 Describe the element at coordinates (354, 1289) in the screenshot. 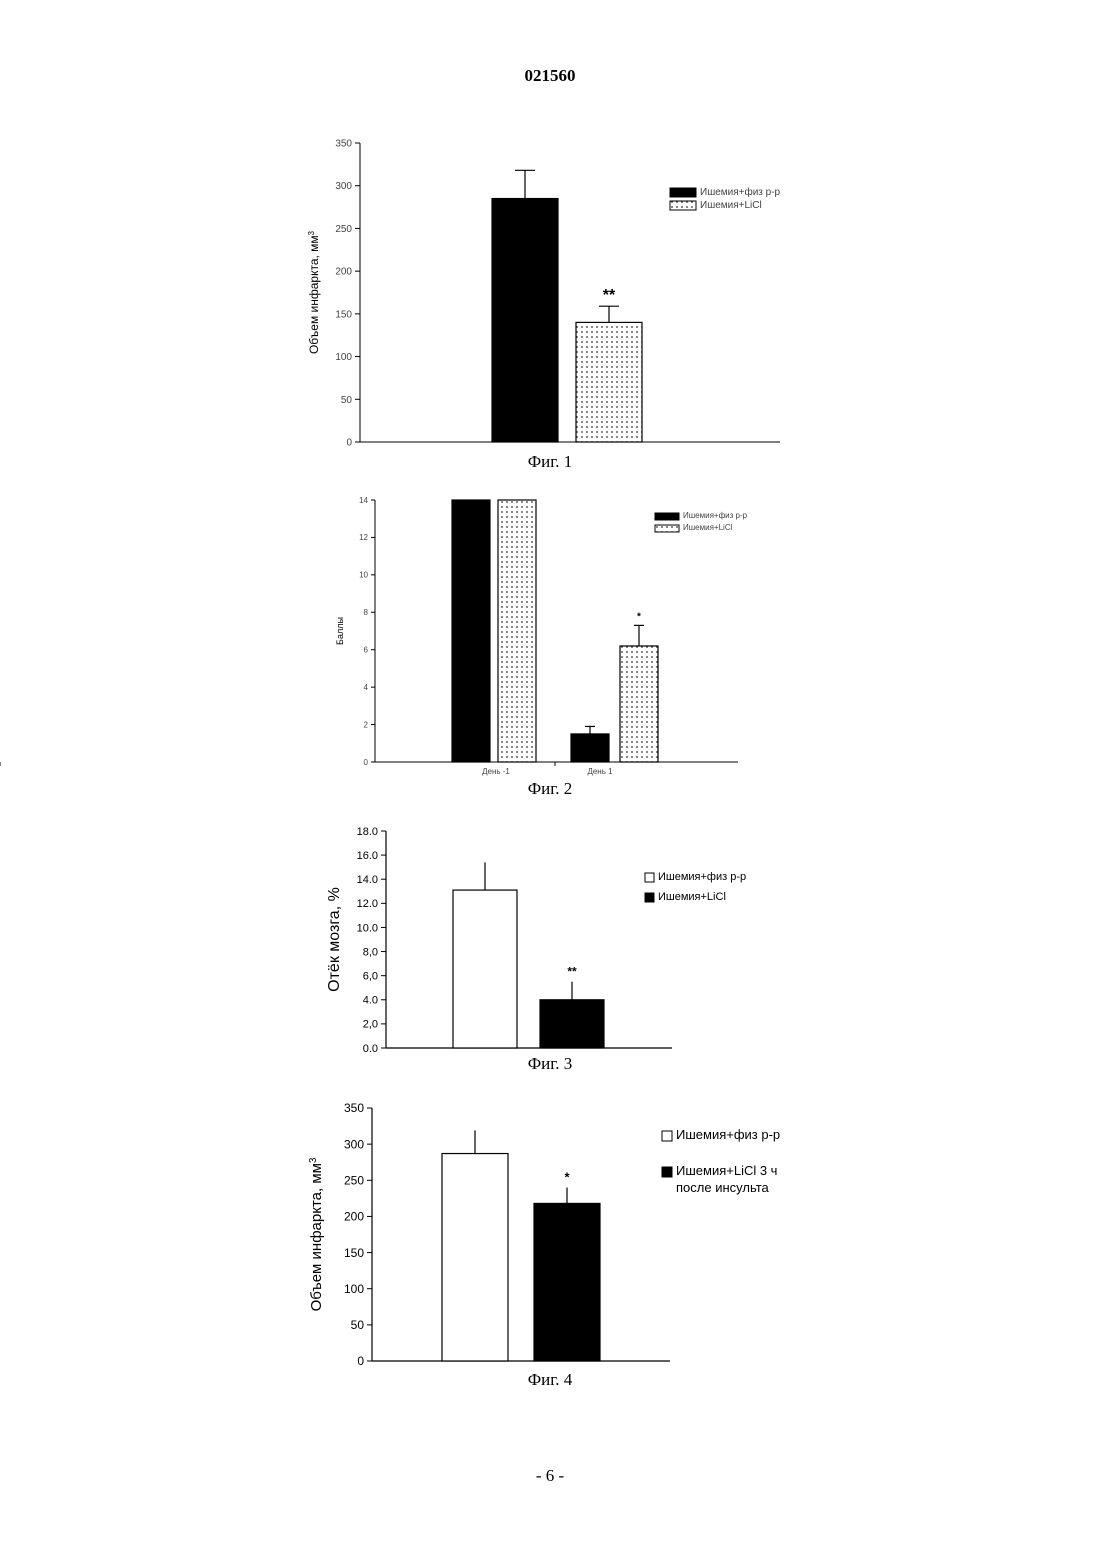

I see `y-tick-label: 100` at that location.